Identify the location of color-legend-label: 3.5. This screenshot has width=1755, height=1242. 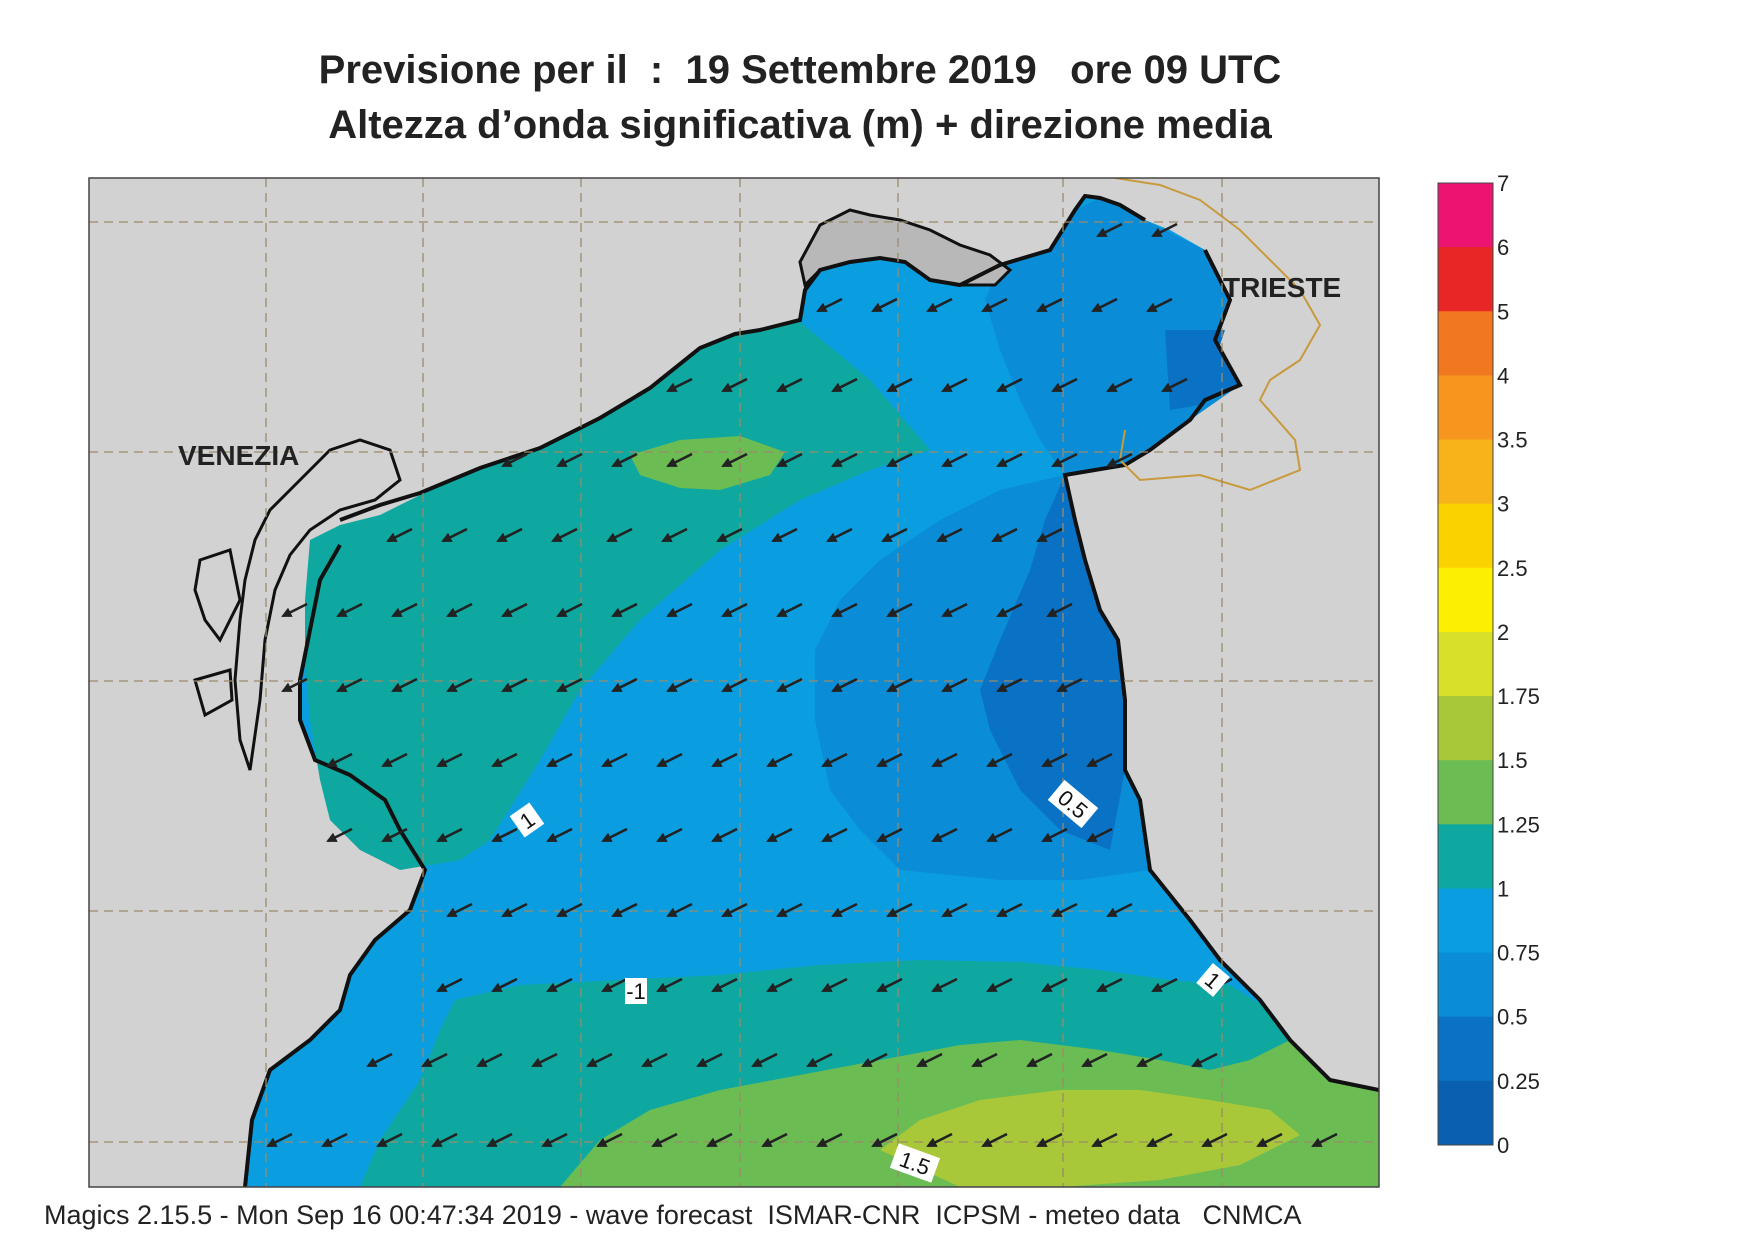
(1512, 440).